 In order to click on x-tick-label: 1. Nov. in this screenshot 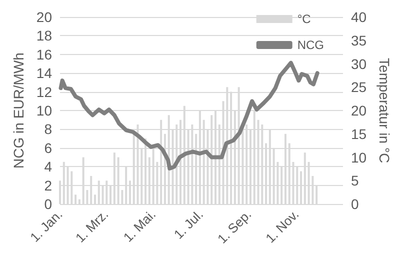, I will do `click(282, 226)`.